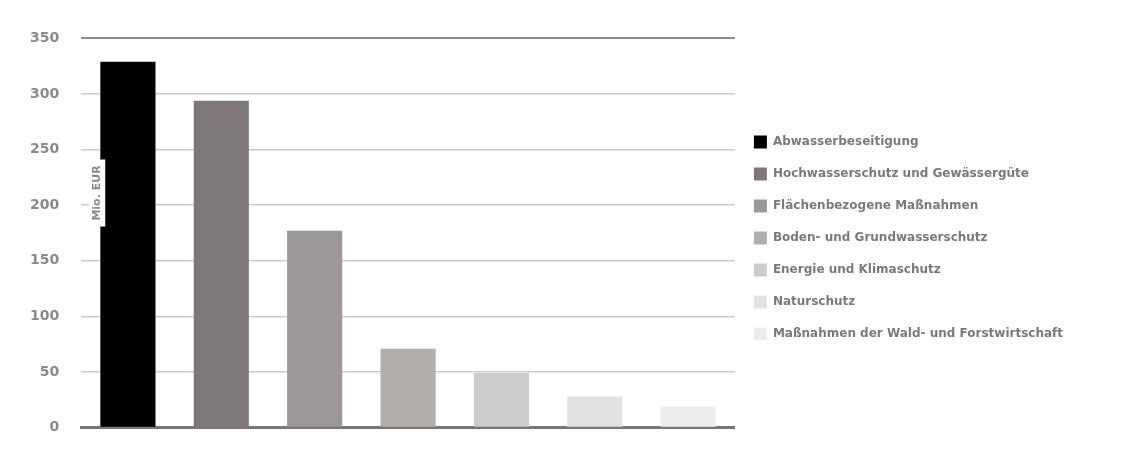  Describe the element at coordinates (44, 315) in the screenshot. I see `y-tick-label: 100` at that location.